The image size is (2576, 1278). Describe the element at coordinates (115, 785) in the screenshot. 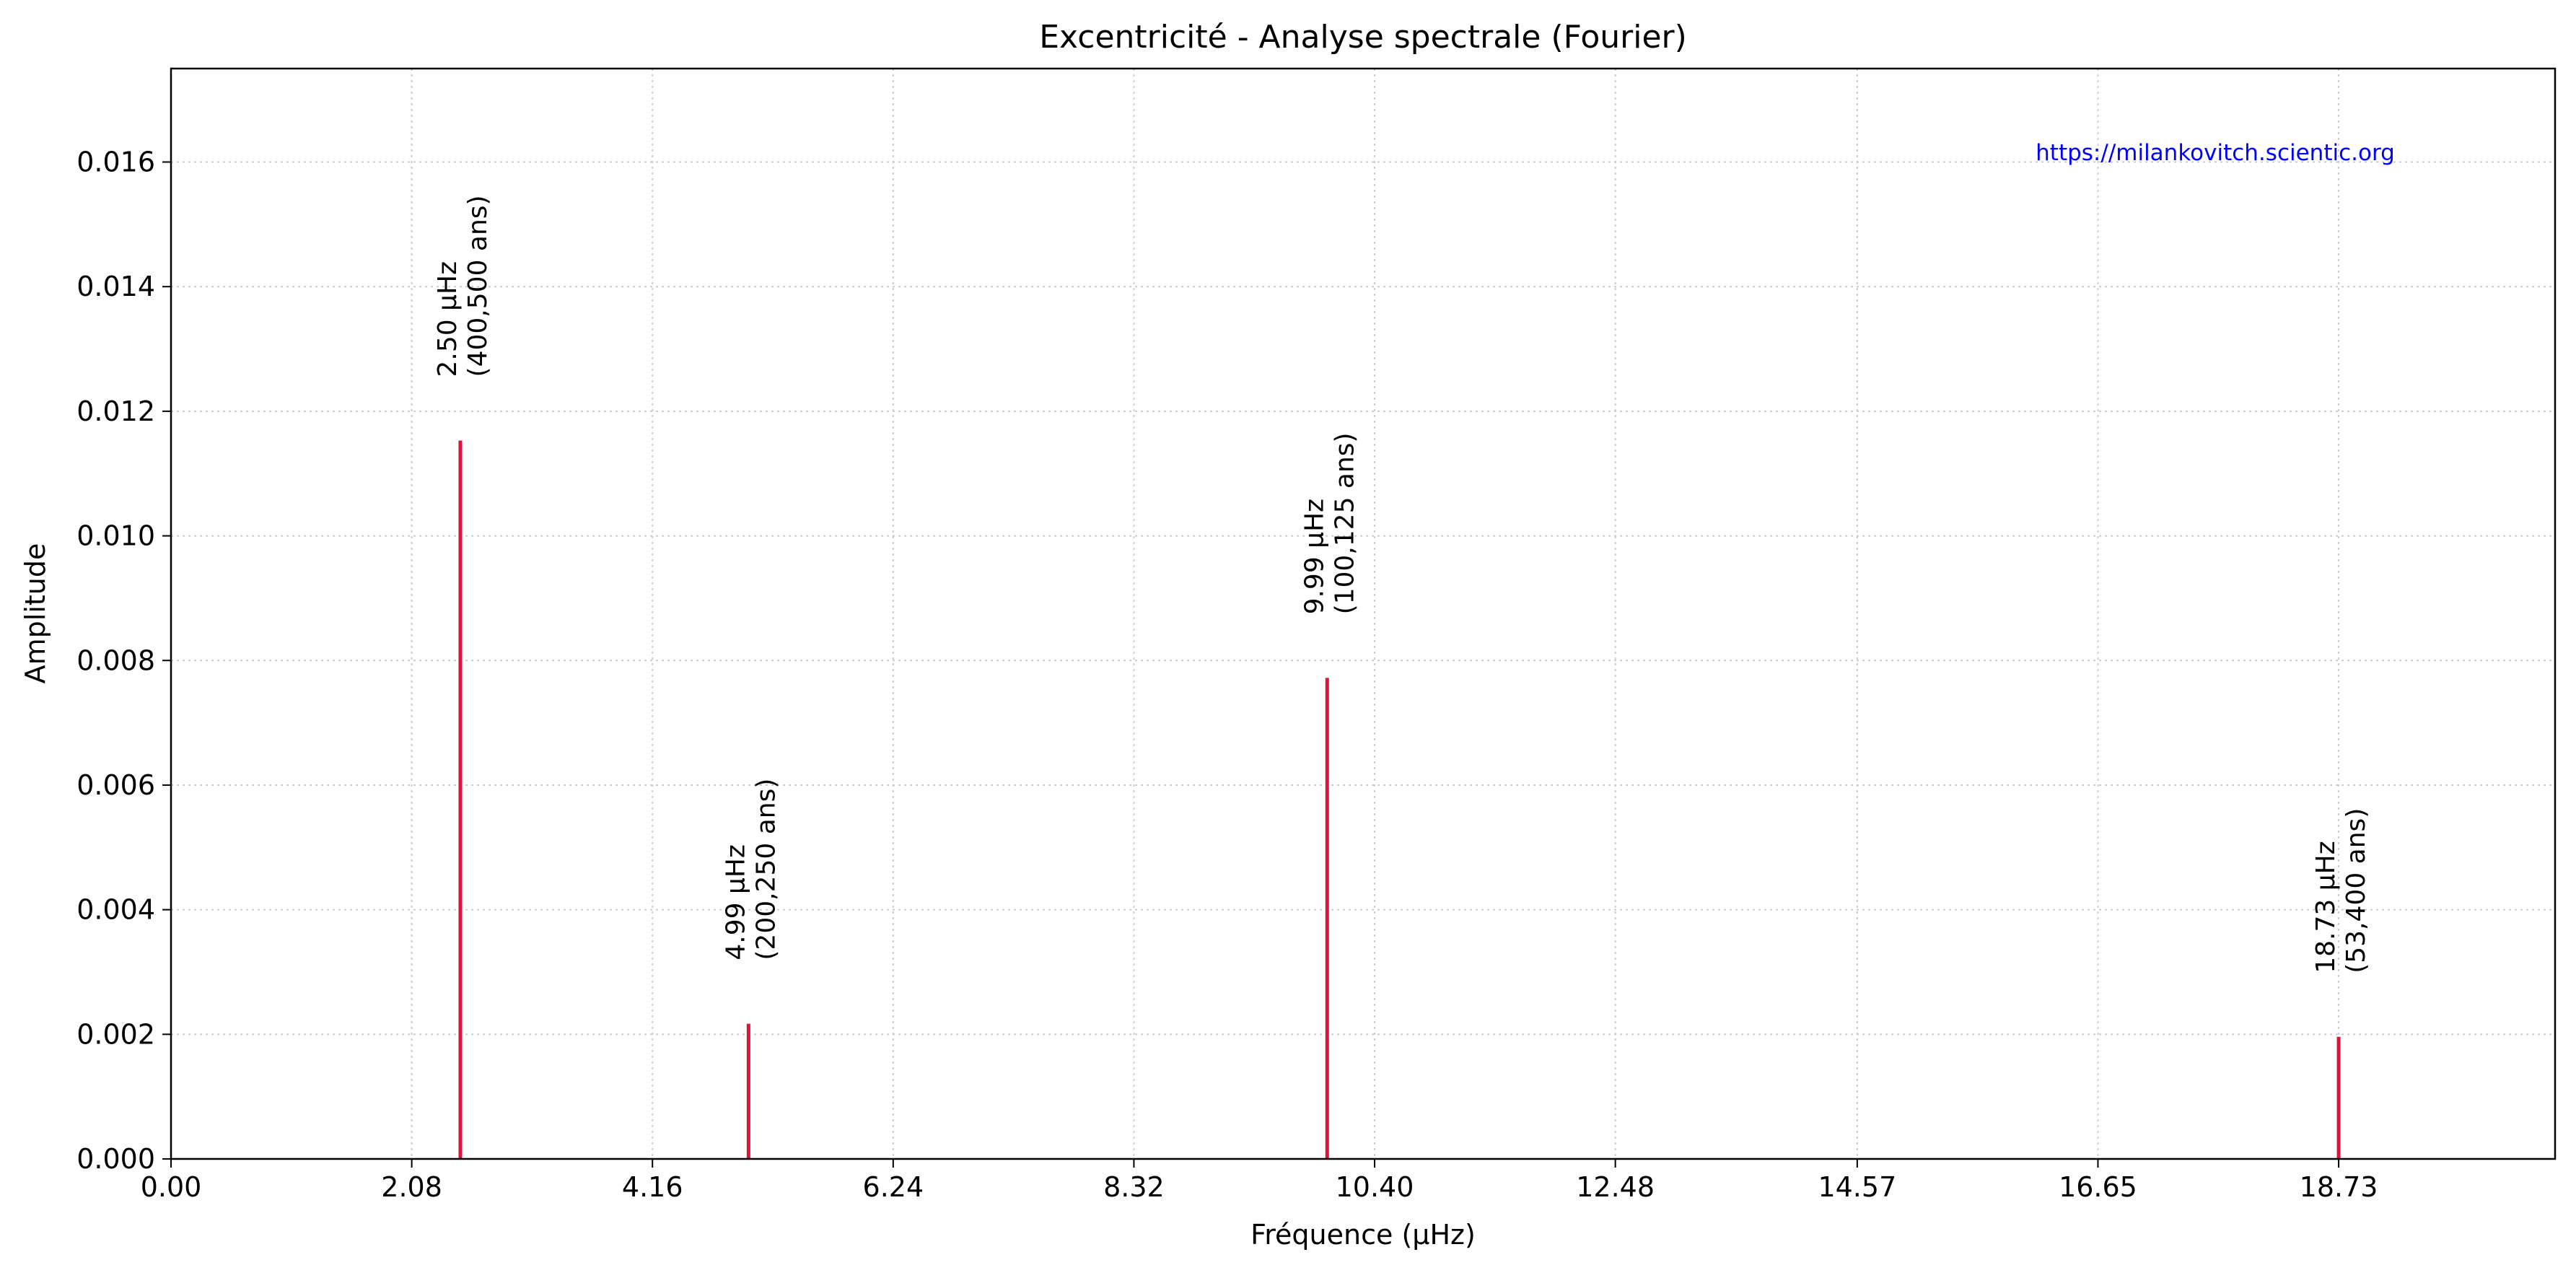

I see `y-tick-label: 0.006` at that location.